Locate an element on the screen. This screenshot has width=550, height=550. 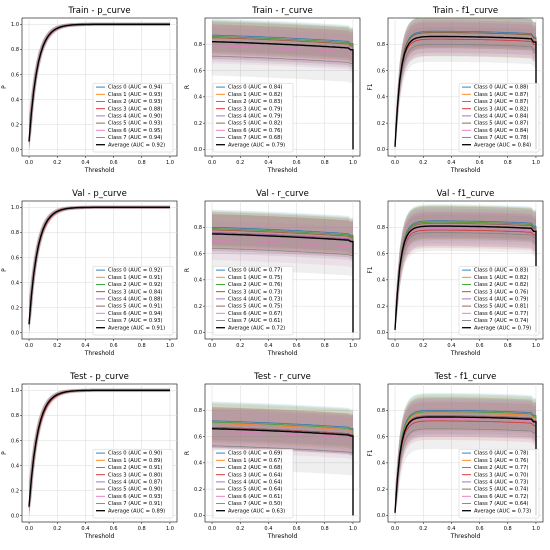
subplot-title: Val - r_curve is located at coordinates (282, 194).